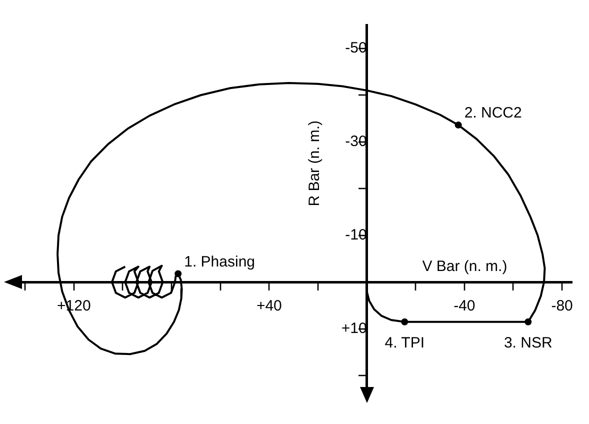  I want to click on x-tick-label: -80, so click(562, 305).